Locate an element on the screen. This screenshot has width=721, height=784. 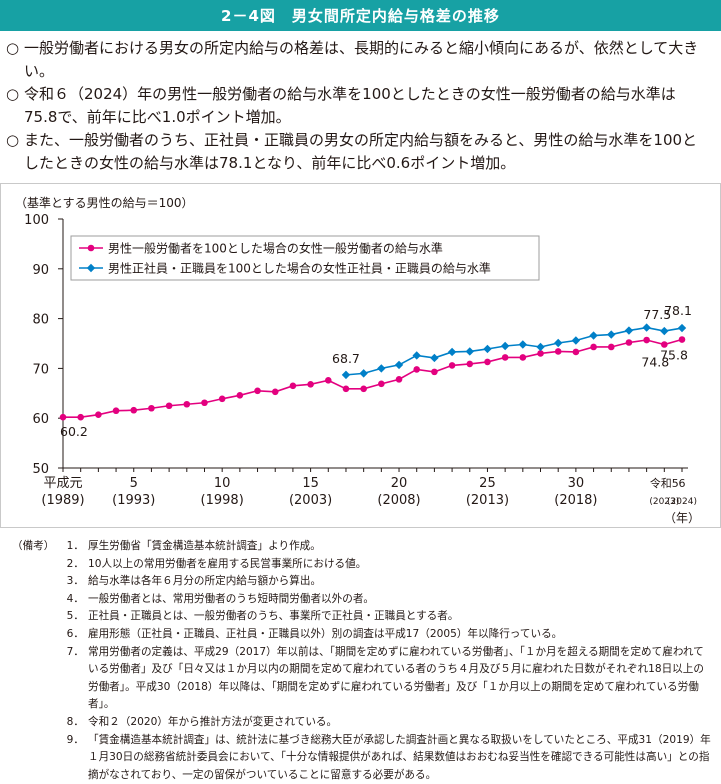
x-tick-sublabel: (2003) is located at coordinates (310, 500).